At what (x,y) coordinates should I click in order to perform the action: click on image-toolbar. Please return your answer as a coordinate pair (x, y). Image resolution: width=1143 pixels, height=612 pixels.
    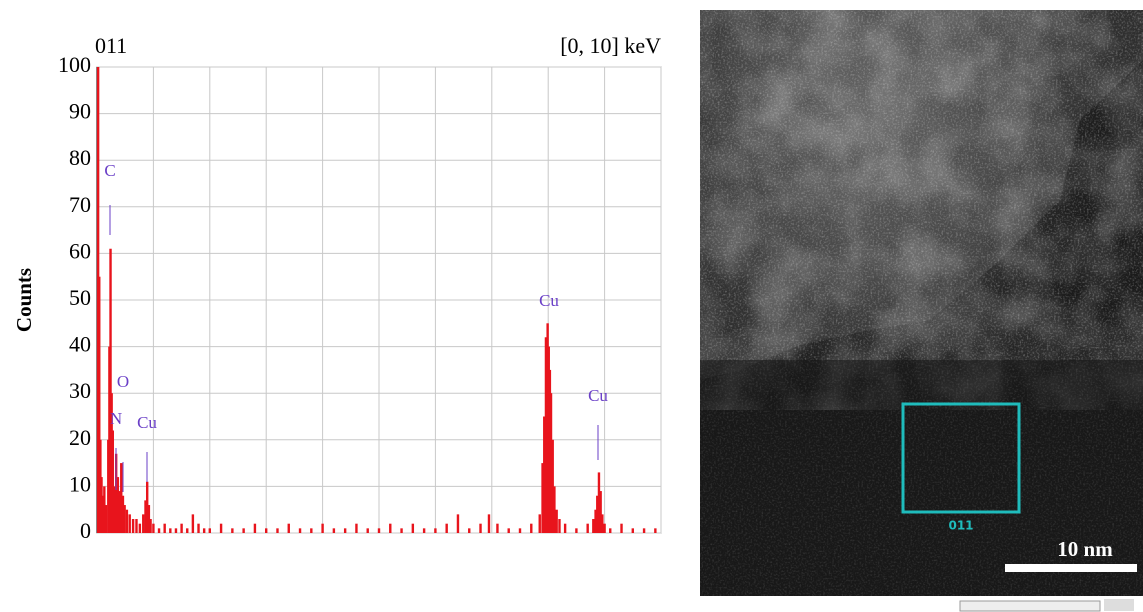
    Looking at the image, I should click on (1030, 606).